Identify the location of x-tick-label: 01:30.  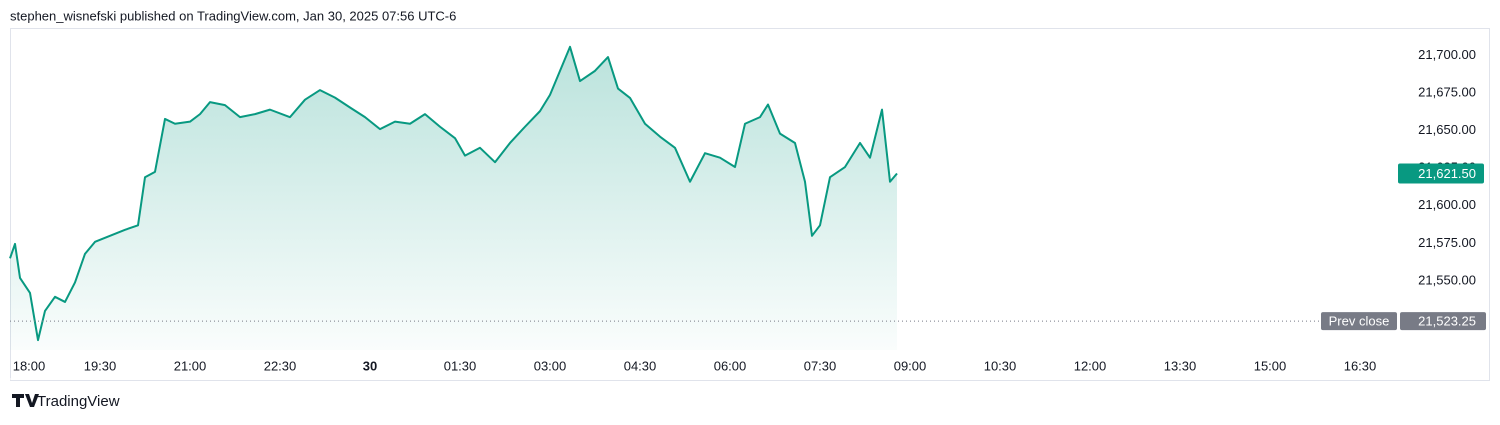
(460, 365).